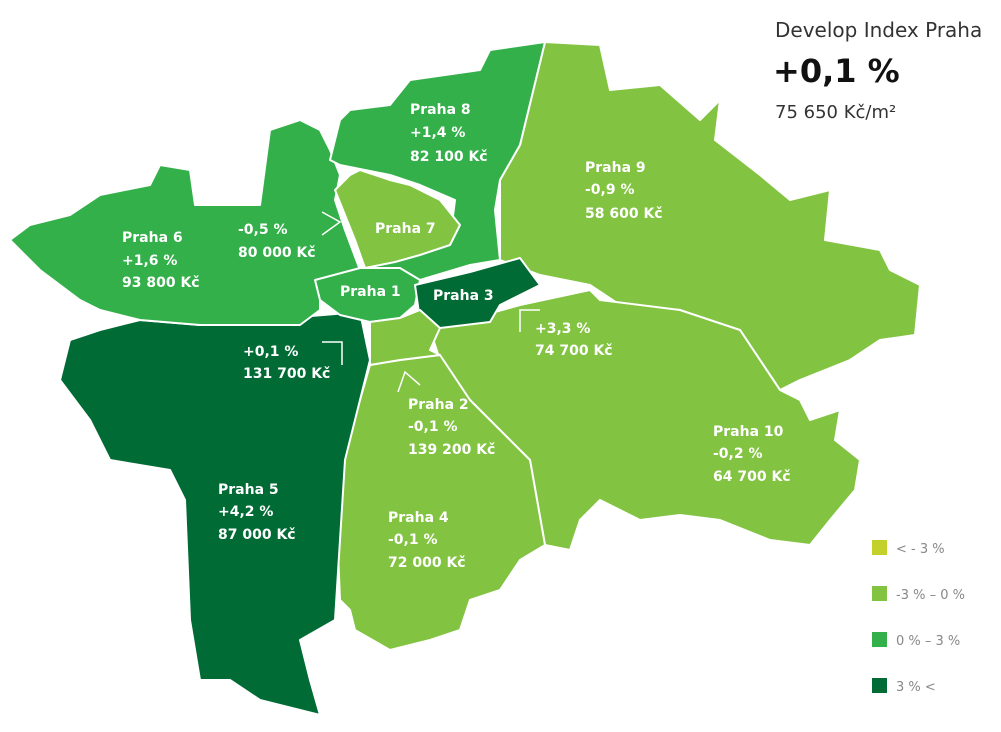  What do you see at coordinates (836, 71) in the screenshot?
I see `index-value: +0,1 %` at bounding box center [836, 71].